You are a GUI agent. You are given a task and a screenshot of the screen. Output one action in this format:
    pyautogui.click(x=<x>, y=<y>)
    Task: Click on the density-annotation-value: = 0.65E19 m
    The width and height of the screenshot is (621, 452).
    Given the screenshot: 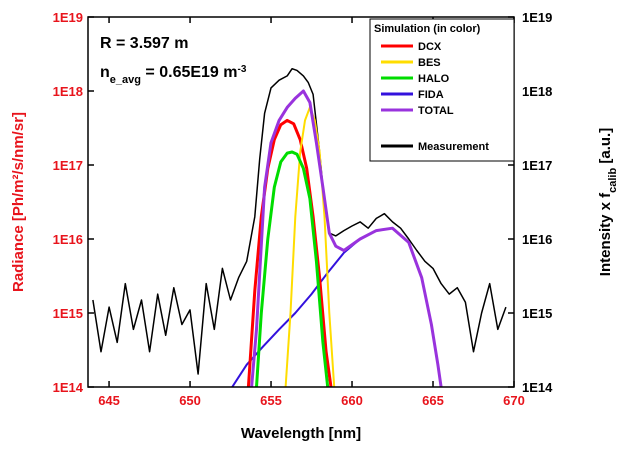 What is the action you would take?
    pyautogui.click(x=189, y=72)
    